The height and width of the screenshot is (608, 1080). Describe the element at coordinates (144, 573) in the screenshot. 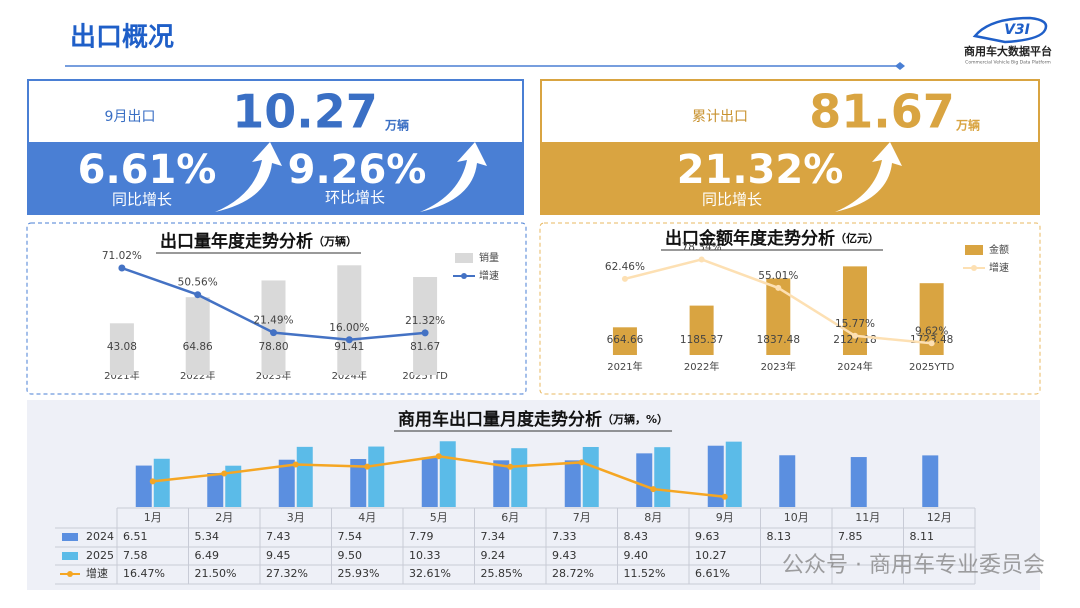

I see `table-cell: 16.47%` at that location.